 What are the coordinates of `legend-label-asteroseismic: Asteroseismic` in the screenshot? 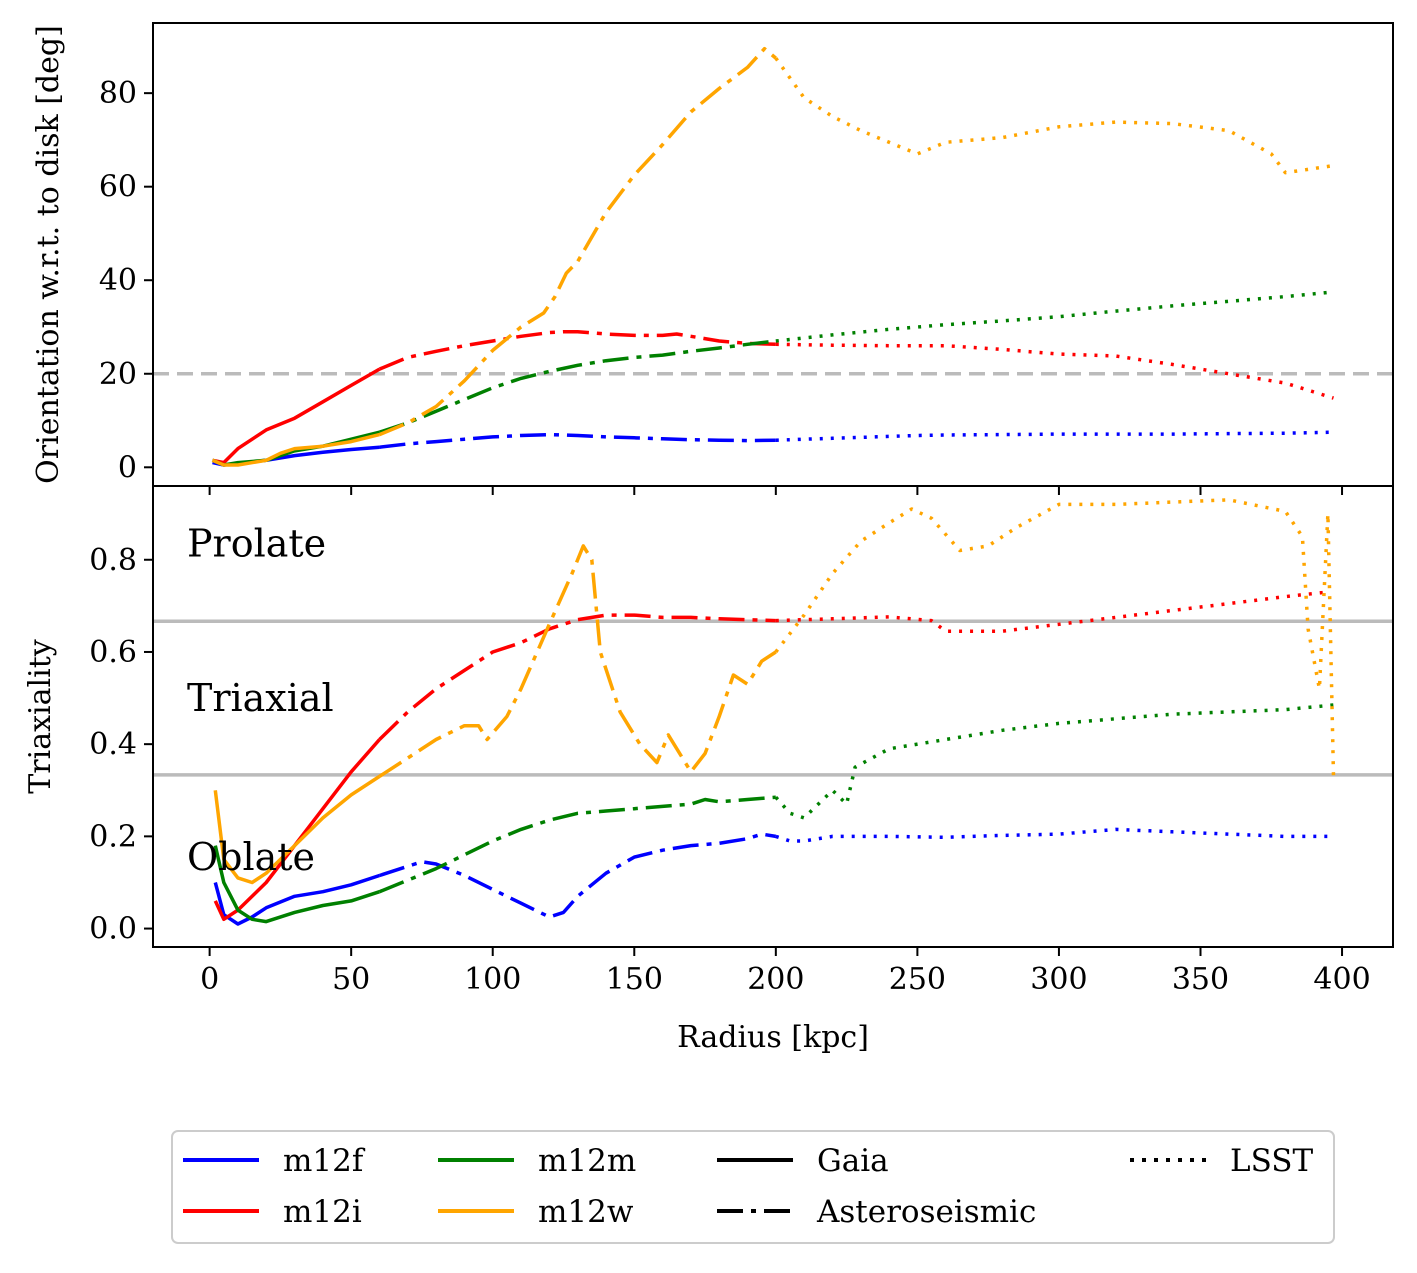 It's located at (926, 1212).